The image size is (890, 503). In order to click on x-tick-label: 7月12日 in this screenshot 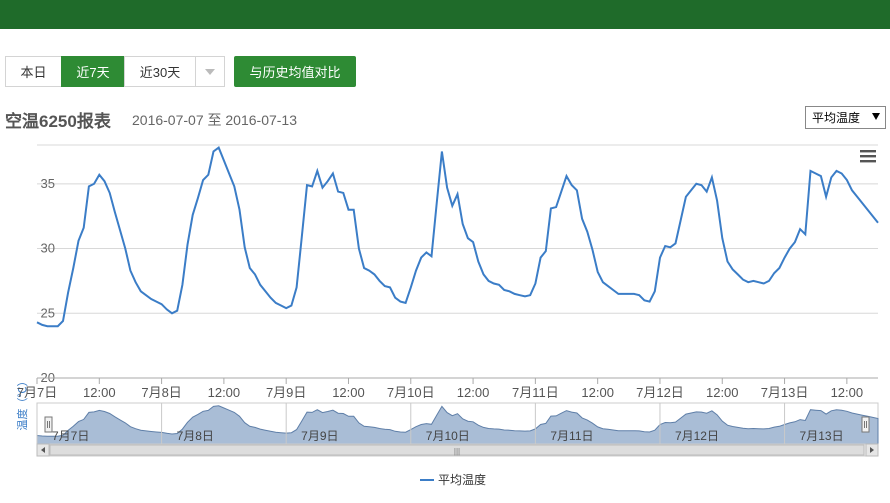, I will do `click(660, 392)`.